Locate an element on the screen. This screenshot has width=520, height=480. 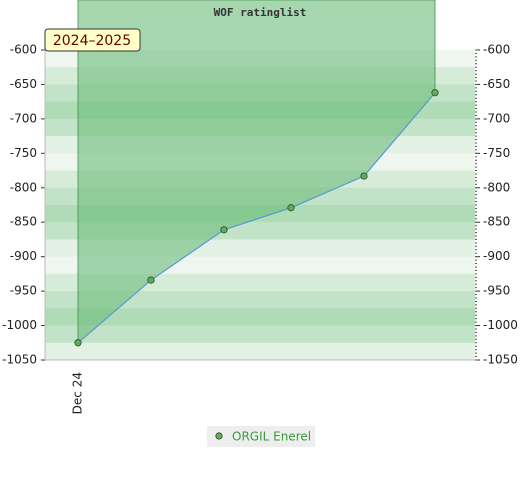
legend-box is located at coordinates (261, 436).